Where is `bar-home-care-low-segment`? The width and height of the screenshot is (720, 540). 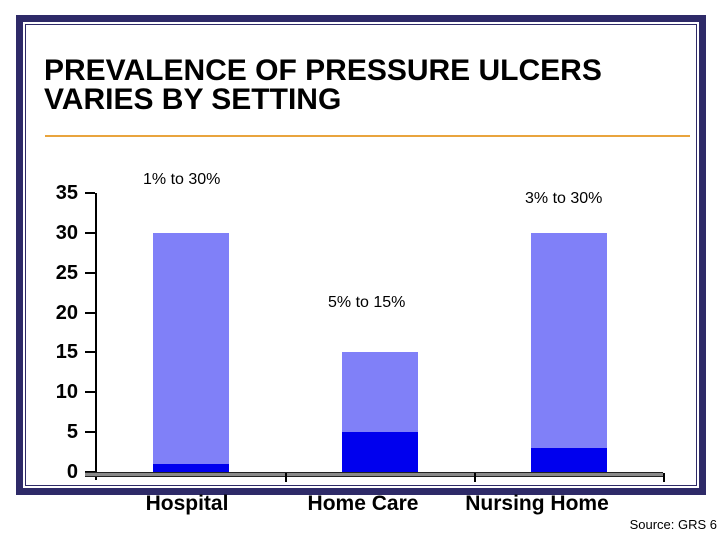 bar-home-care-low-segment is located at coordinates (380, 452).